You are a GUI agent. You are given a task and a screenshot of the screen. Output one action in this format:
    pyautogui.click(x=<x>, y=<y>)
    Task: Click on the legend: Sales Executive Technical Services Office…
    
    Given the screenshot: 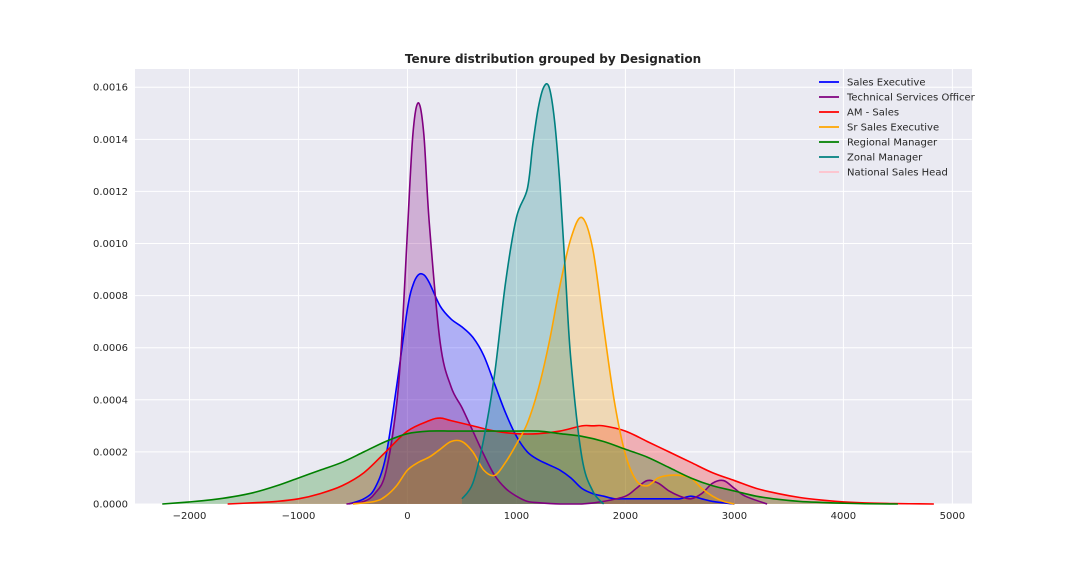 What is the action you would take?
    pyautogui.click(x=897, y=128)
    